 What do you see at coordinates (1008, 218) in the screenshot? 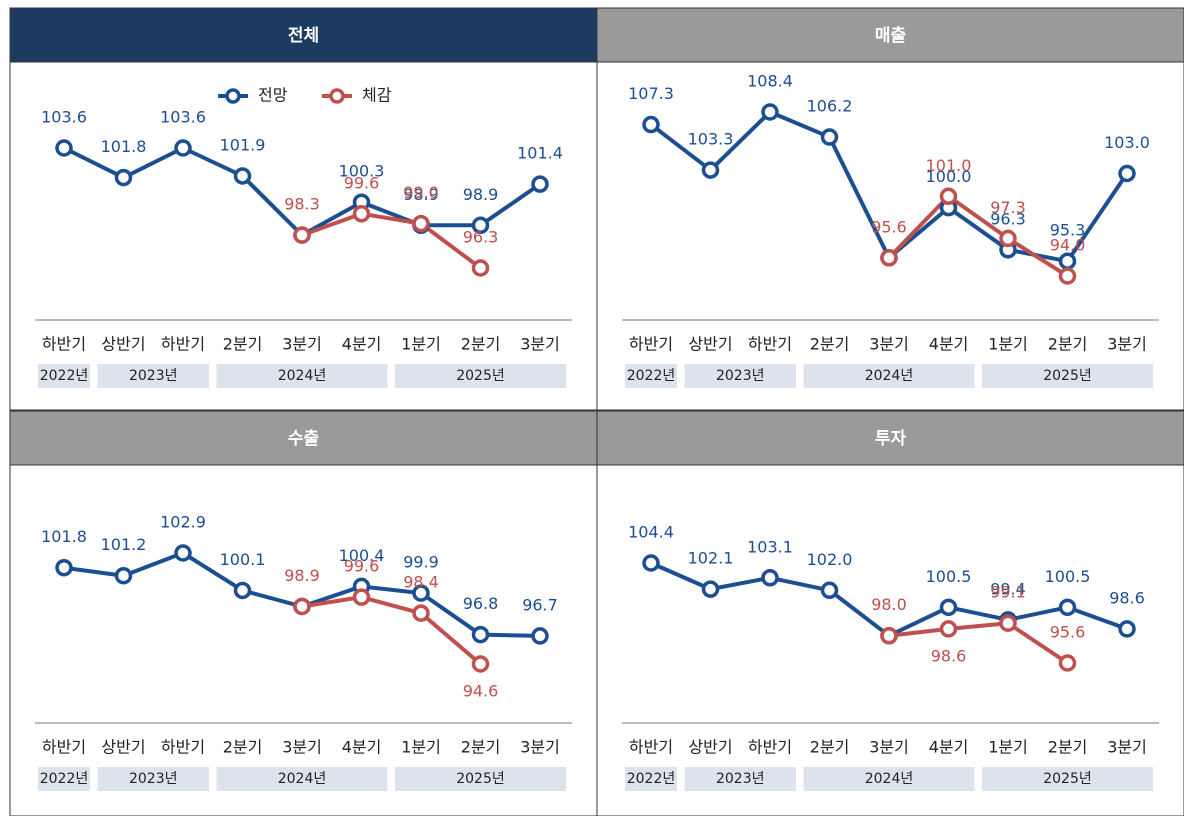
I see `data-label: 96.3` at bounding box center [1008, 218].